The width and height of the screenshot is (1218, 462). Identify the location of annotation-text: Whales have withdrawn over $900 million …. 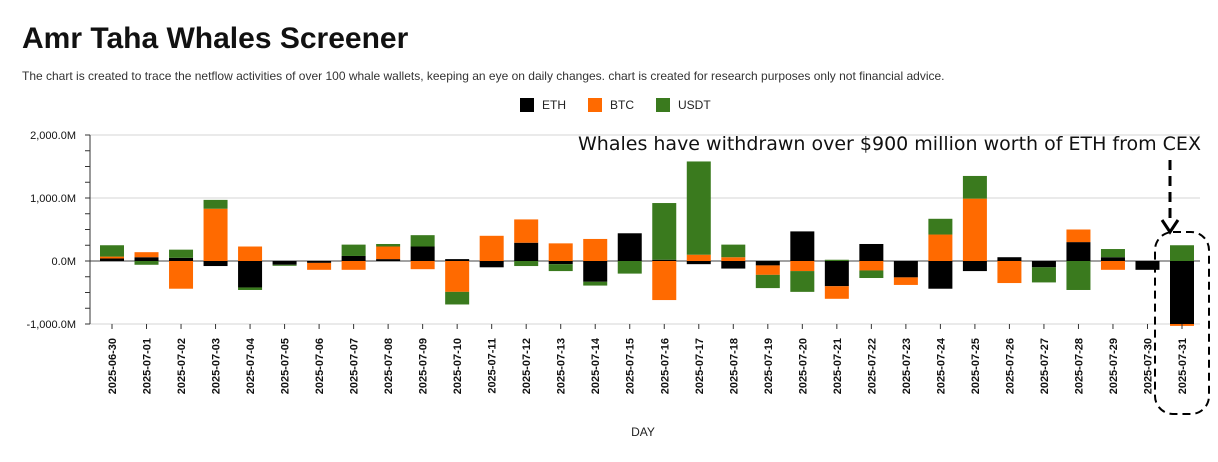
(889, 144).